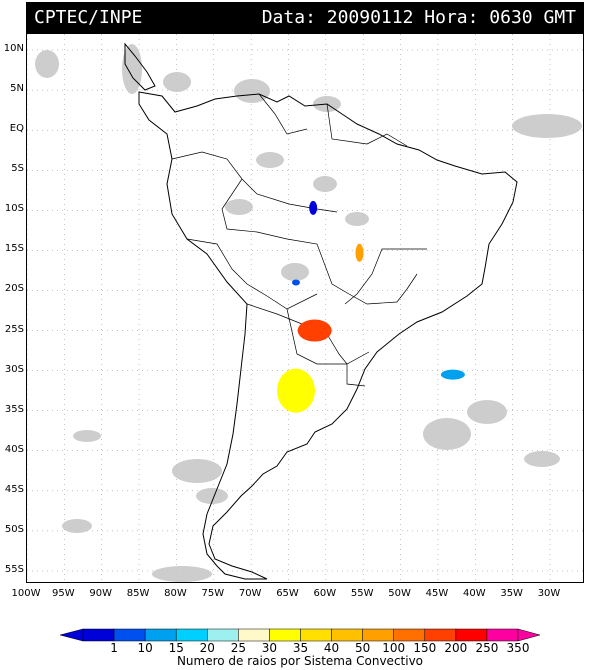 The height and width of the screenshot is (670, 600). Describe the element at coordinates (14, 249) in the screenshot. I see `lat-label: 15S` at that location.